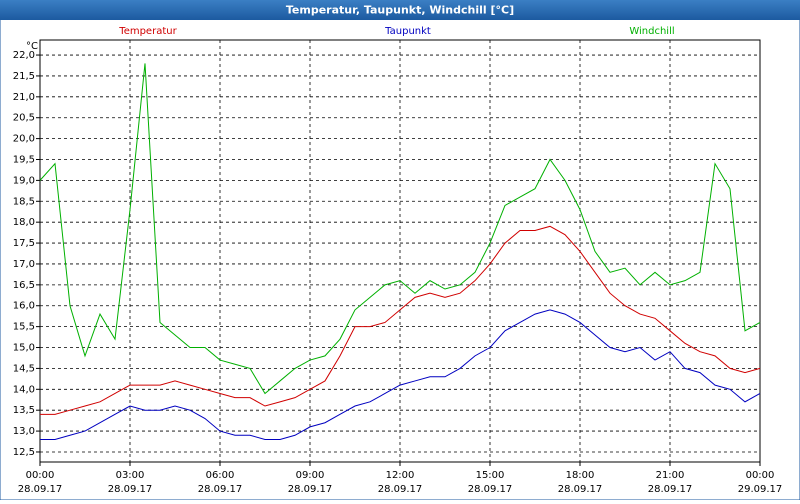 This screenshot has height=504, width=800. Describe the element at coordinates (24, 159) in the screenshot. I see `y-tick-label: 19,5` at that location.